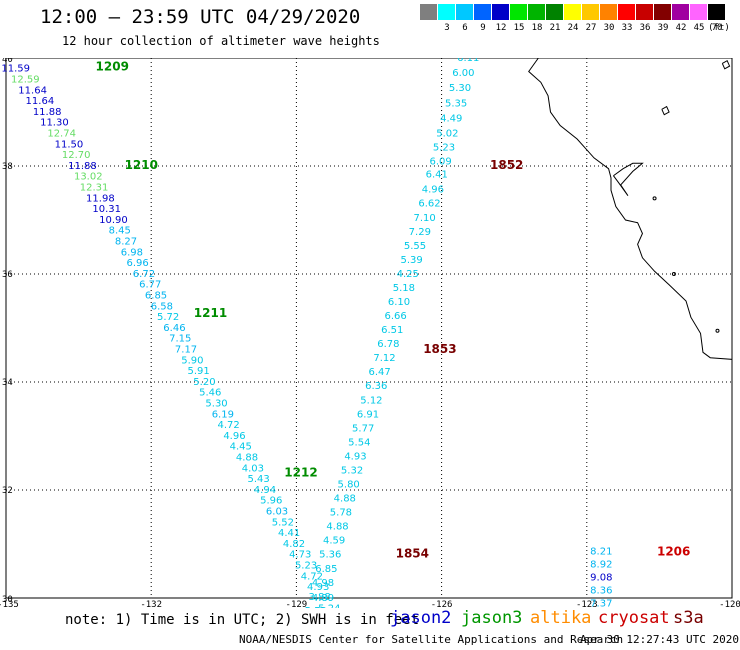 Image resolution: width=740 pixels, height=650 pixels. I want to click on swh-value: 11.59, so click(15, 69).